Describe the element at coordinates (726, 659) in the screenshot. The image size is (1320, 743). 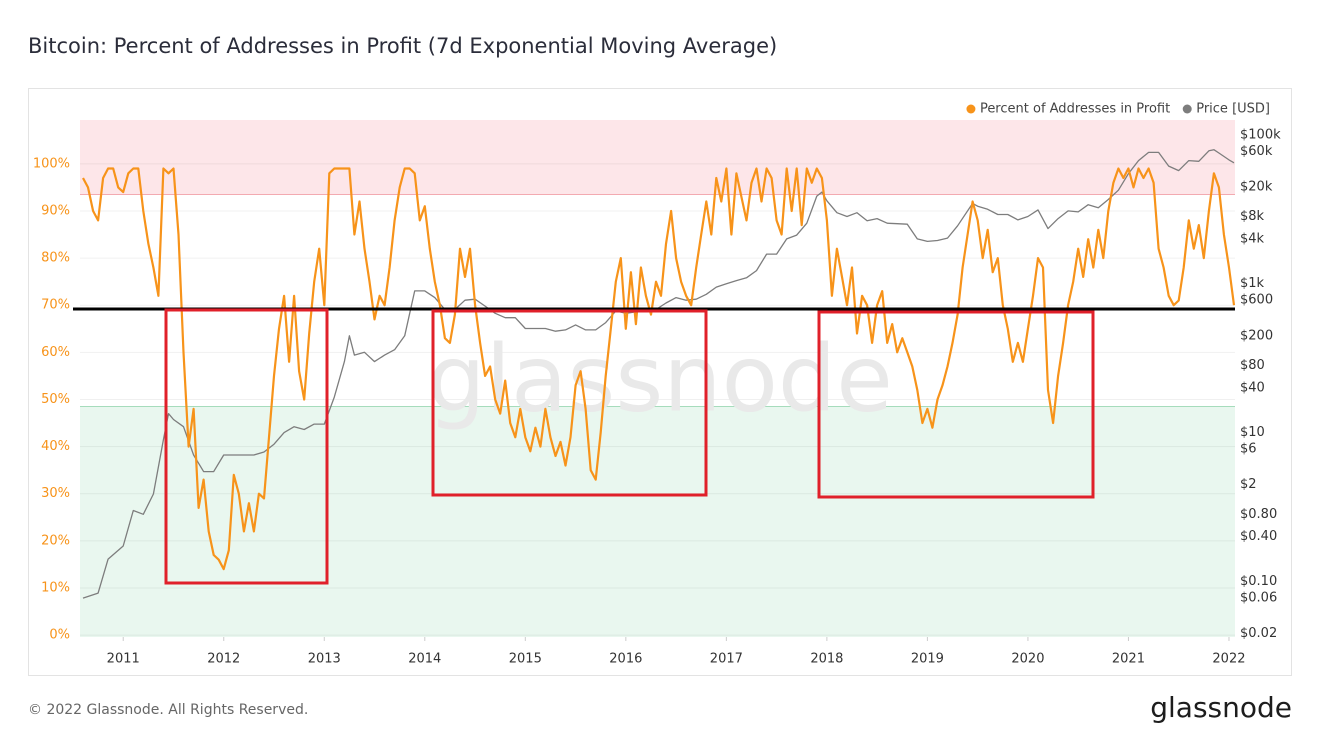
I see `x-tick-label: 2017` at that location.